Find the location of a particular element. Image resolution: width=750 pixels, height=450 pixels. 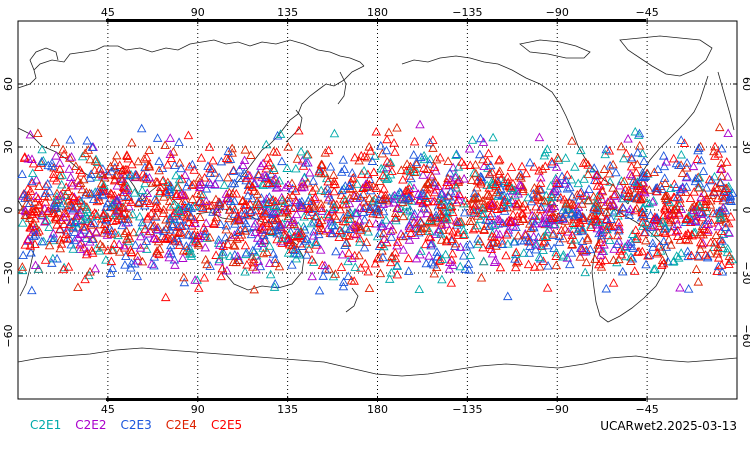

legend-item-c2e2: C2E2 is located at coordinates (91, 425).